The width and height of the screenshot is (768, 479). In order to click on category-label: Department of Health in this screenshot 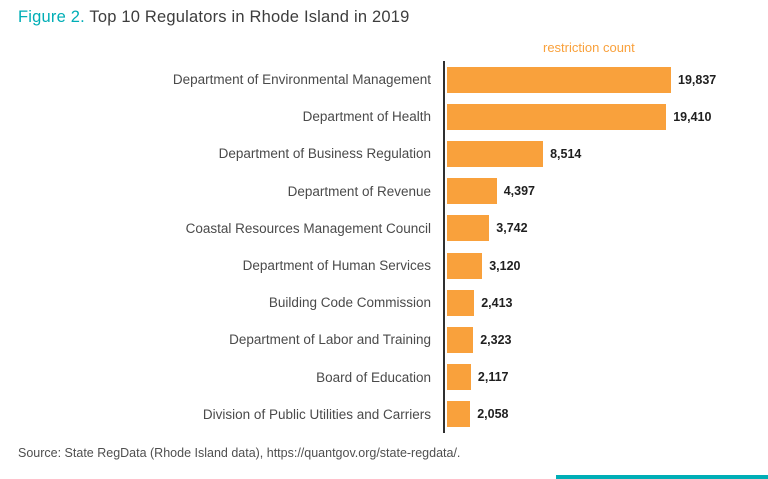, I will do `click(366, 117)`.